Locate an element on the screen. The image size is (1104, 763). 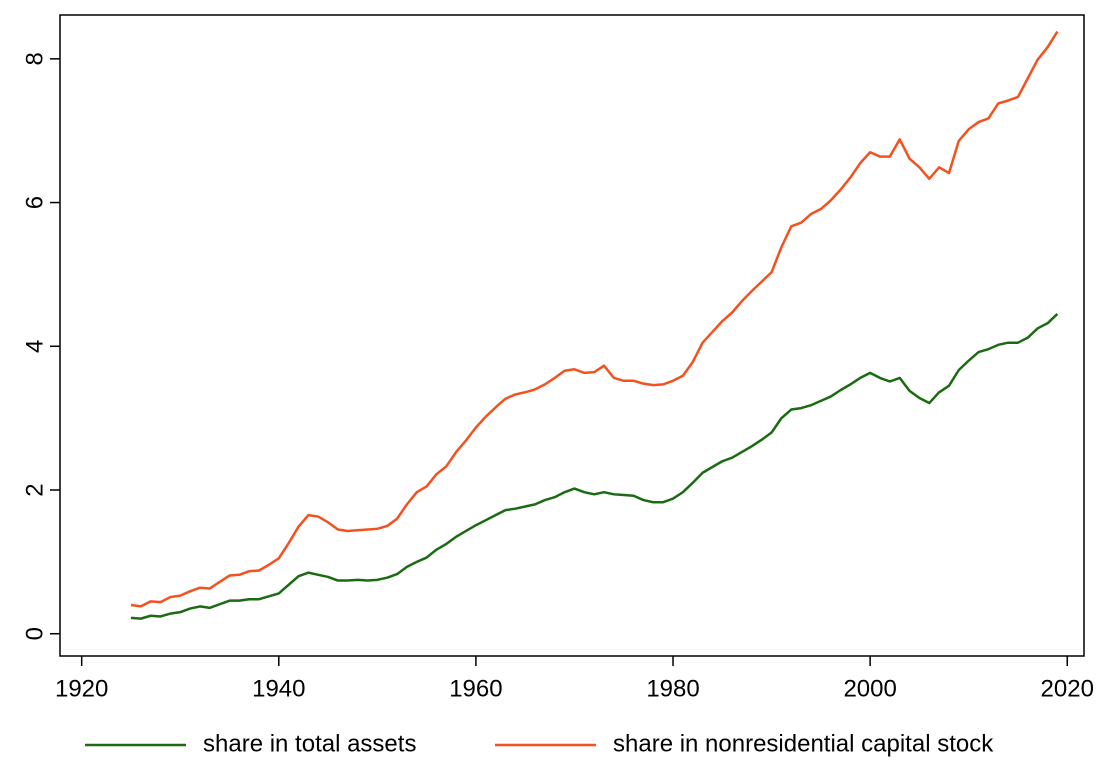
y-tick-label: 4 is located at coordinates (34, 346).